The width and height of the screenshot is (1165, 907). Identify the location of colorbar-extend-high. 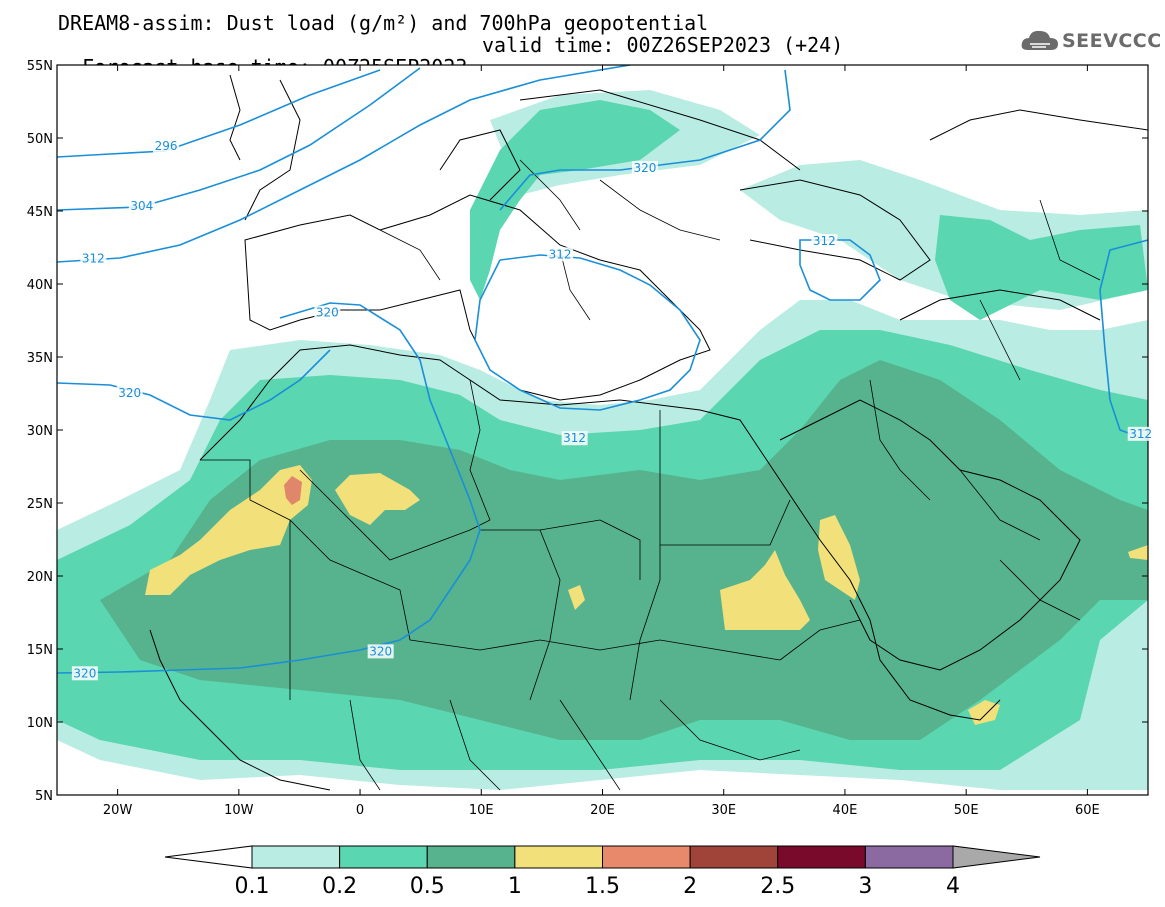
(996, 857).